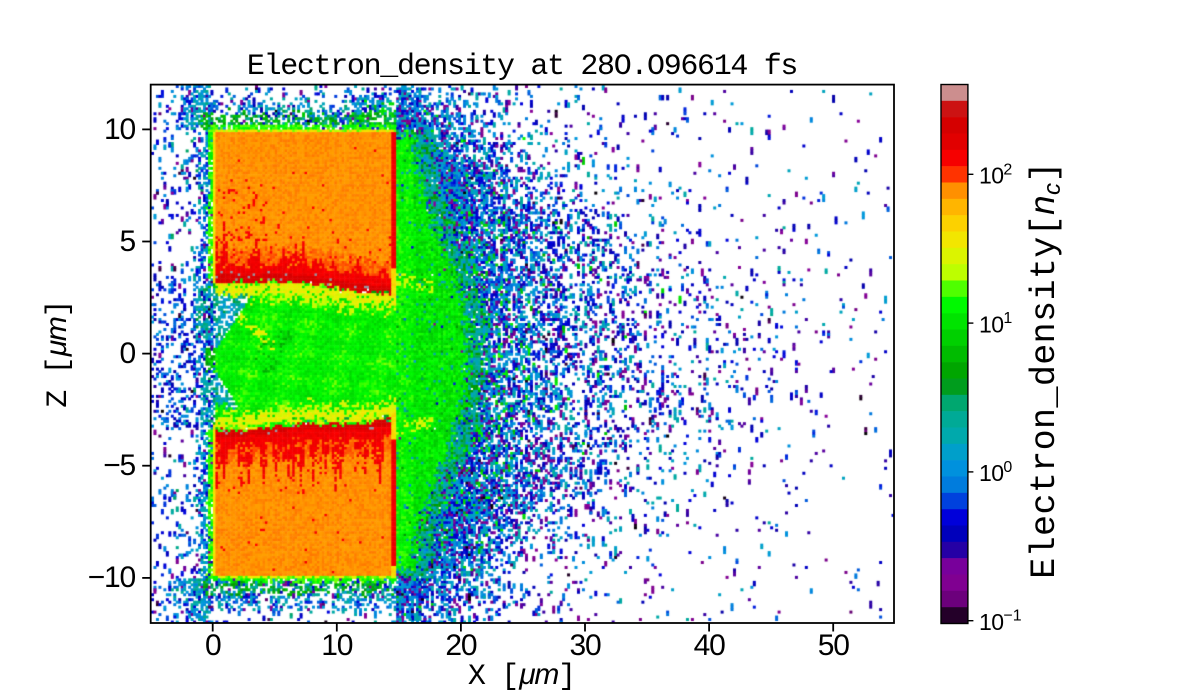  Describe the element at coordinates (585, 645) in the screenshot. I see `svg-text: 30` at that location.